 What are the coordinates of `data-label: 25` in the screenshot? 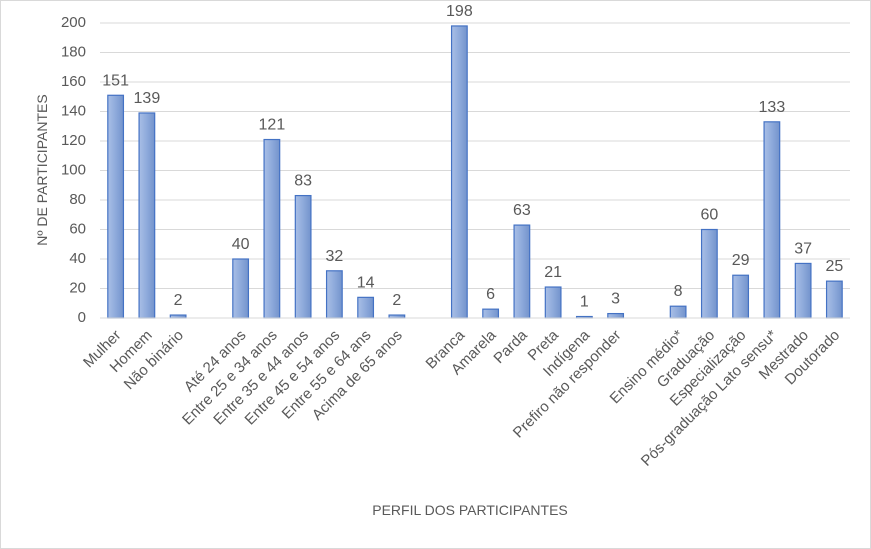 It's located at (834, 266).